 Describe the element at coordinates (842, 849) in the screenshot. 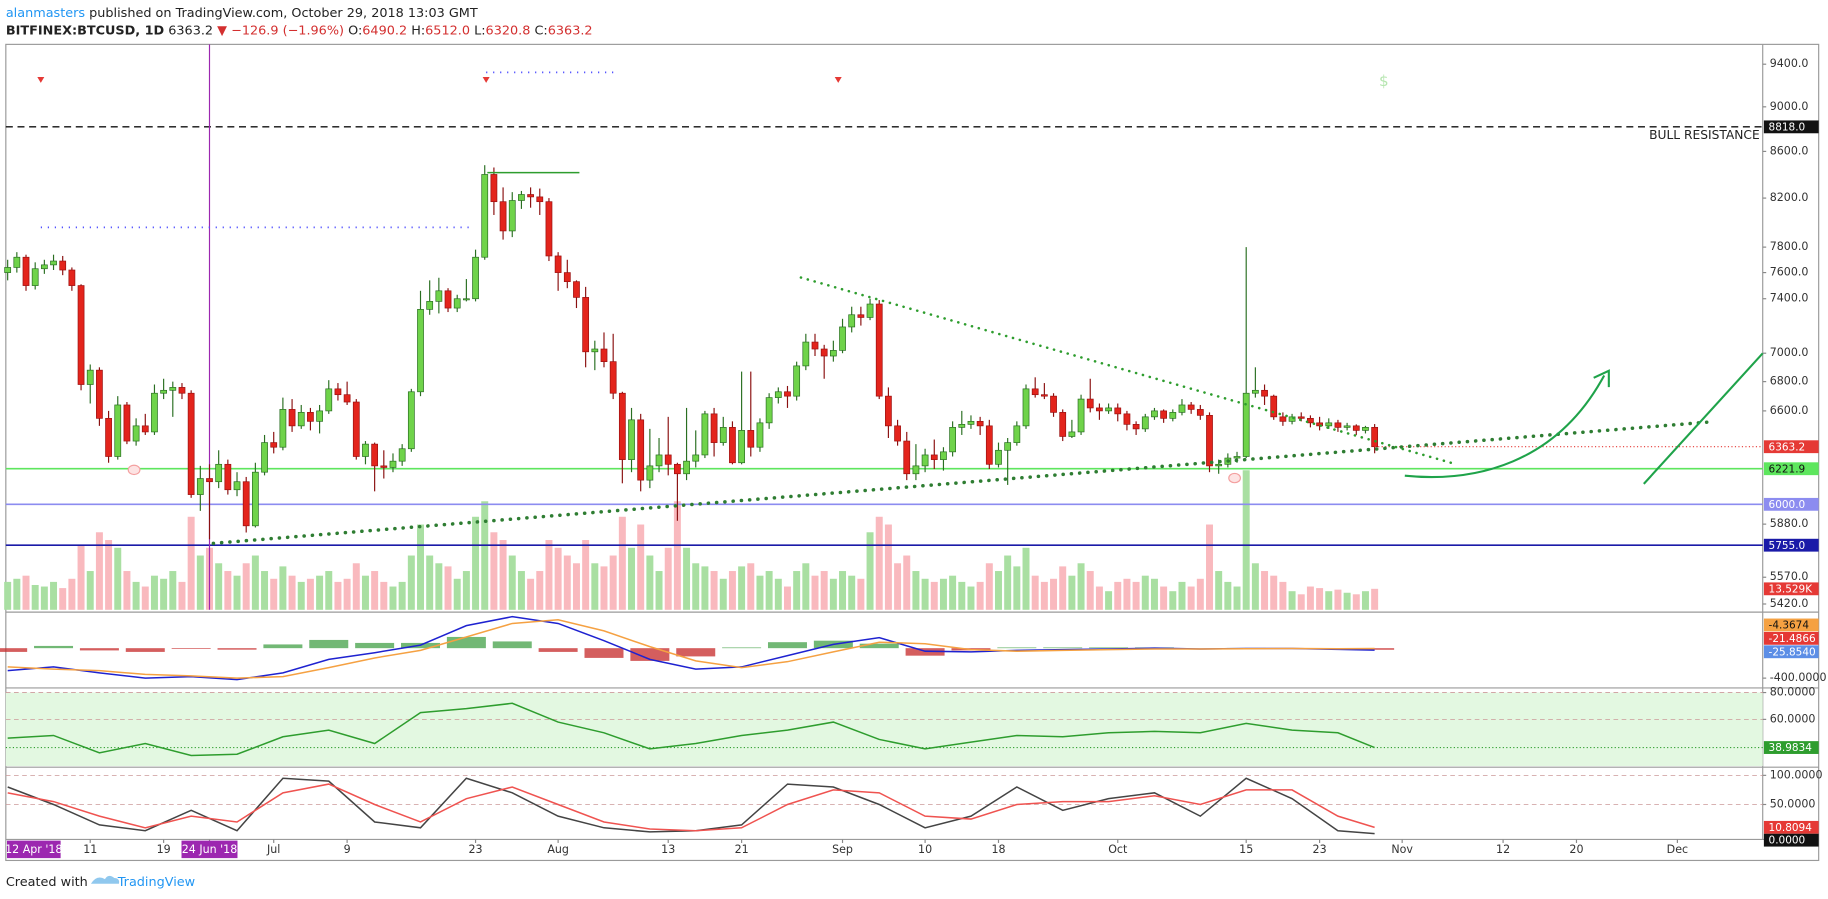

I see `x-tick-label: Sep` at that location.